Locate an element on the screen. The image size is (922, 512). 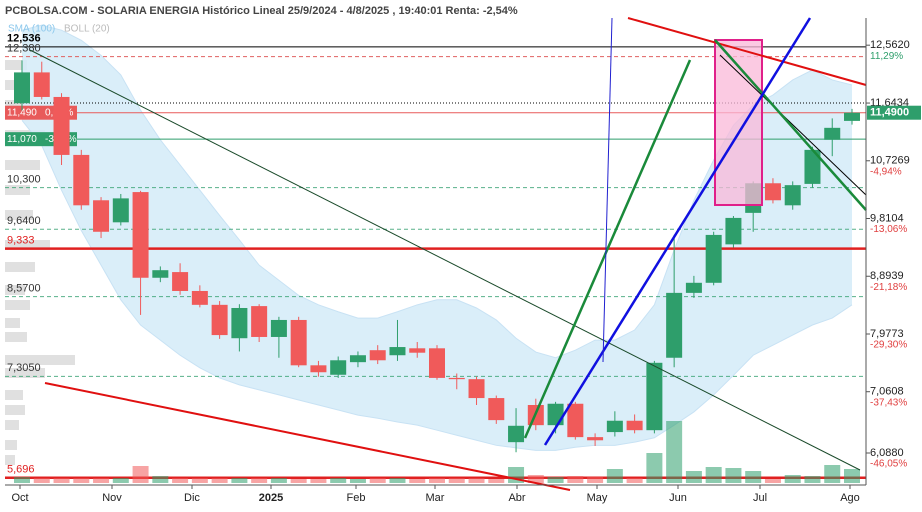
percent-label: -13,06% is located at coordinates (888, 229).